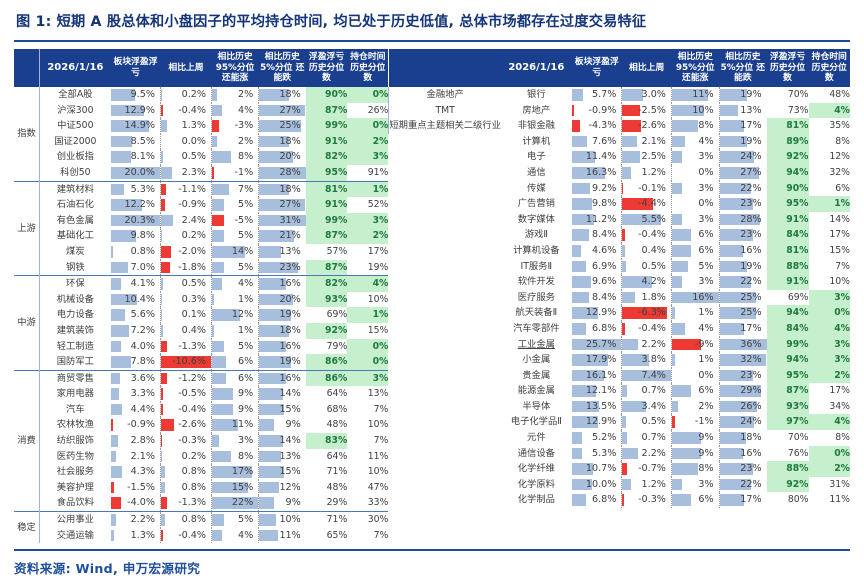  I want to click on cell-holding-percentile: 34%, so click(839, 406).